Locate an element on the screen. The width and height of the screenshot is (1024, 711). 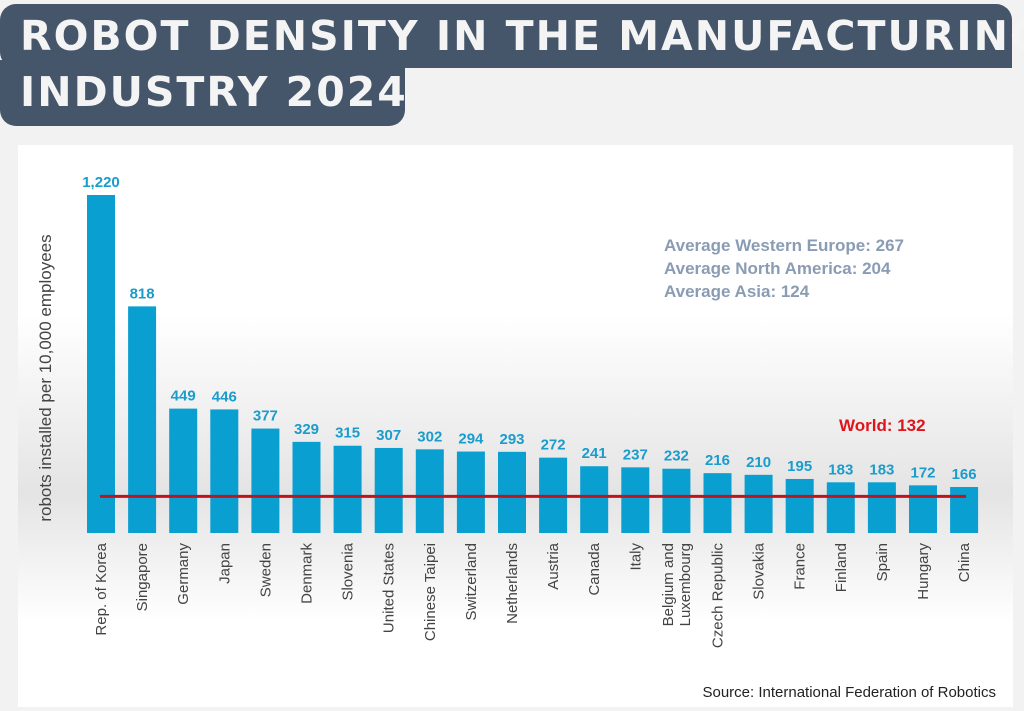
svg-text: France is located at coordinates (800, 566).